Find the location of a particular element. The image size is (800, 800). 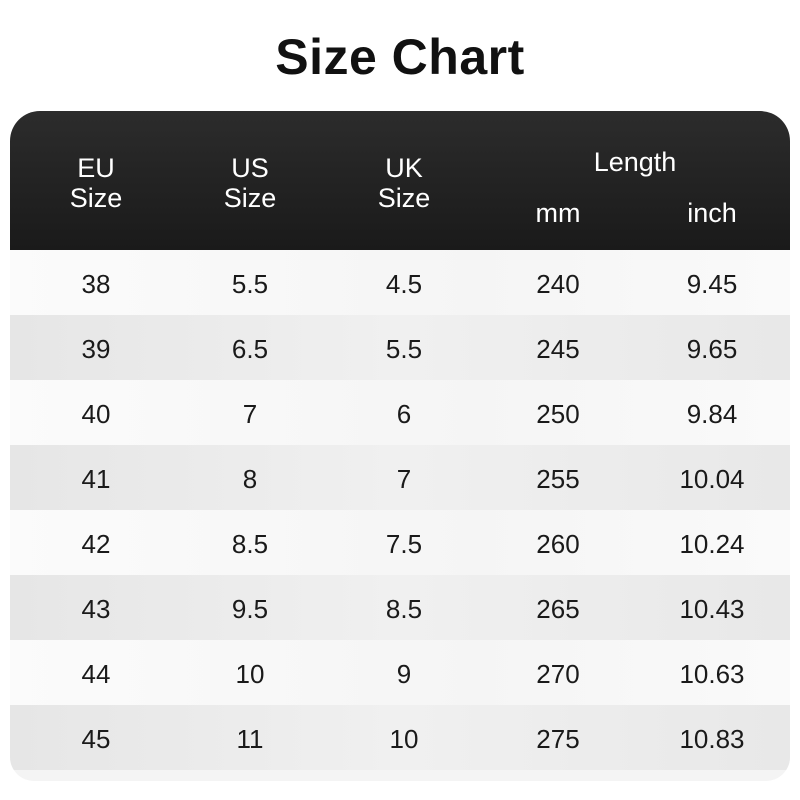

cell-mm: 260 is located at coordinates (558, 544).